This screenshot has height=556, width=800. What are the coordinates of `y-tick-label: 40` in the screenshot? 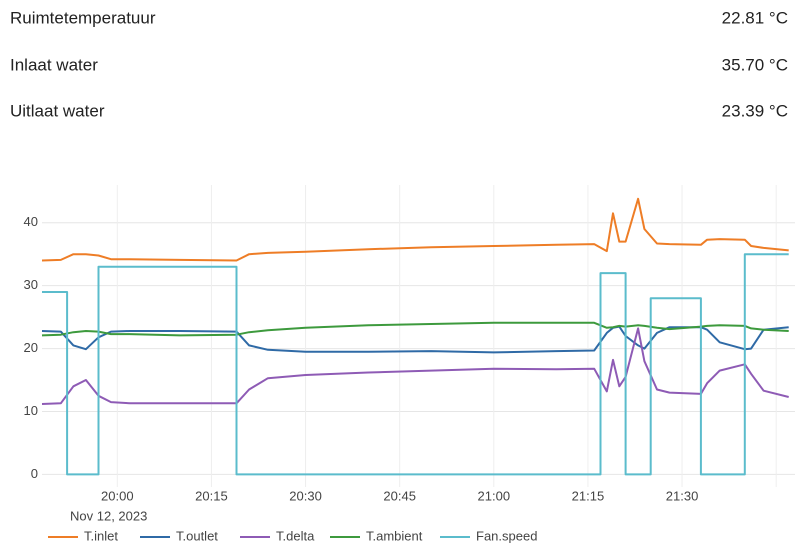 It's located at (31, 221).